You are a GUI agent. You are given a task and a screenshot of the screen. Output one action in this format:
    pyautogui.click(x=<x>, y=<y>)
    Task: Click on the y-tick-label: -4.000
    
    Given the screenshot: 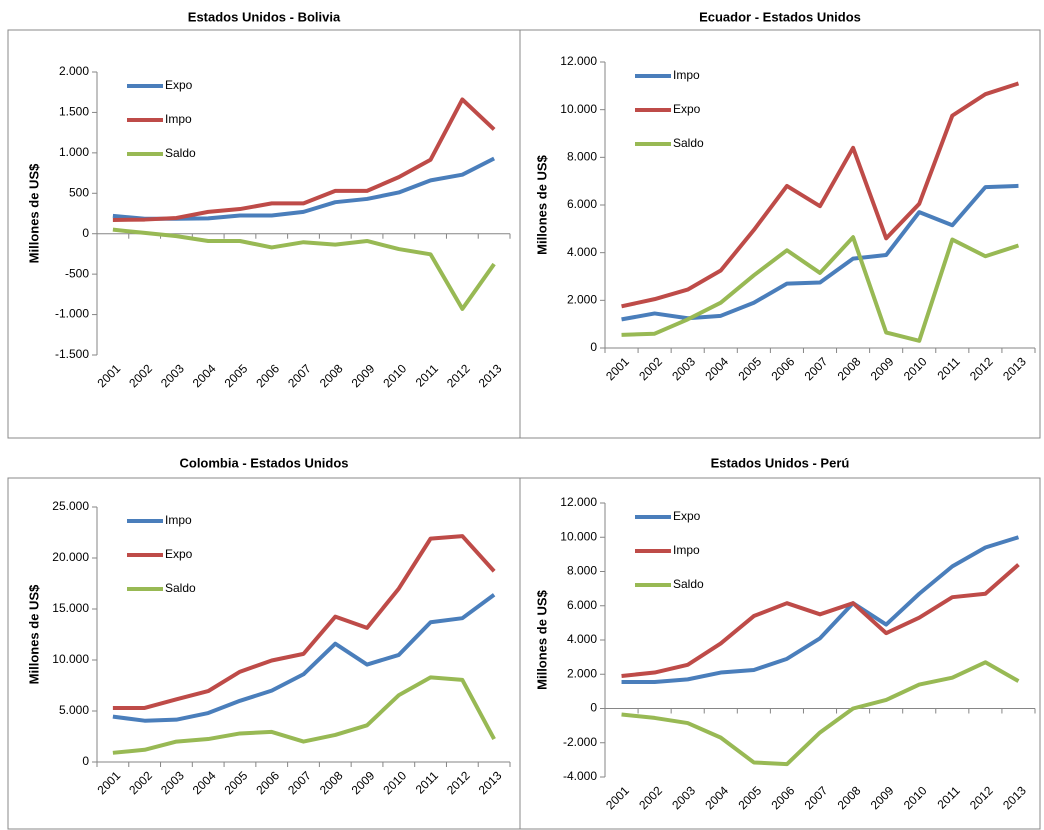 What is the action you would take?
    pyautogui.click(x=580, y=776)
    